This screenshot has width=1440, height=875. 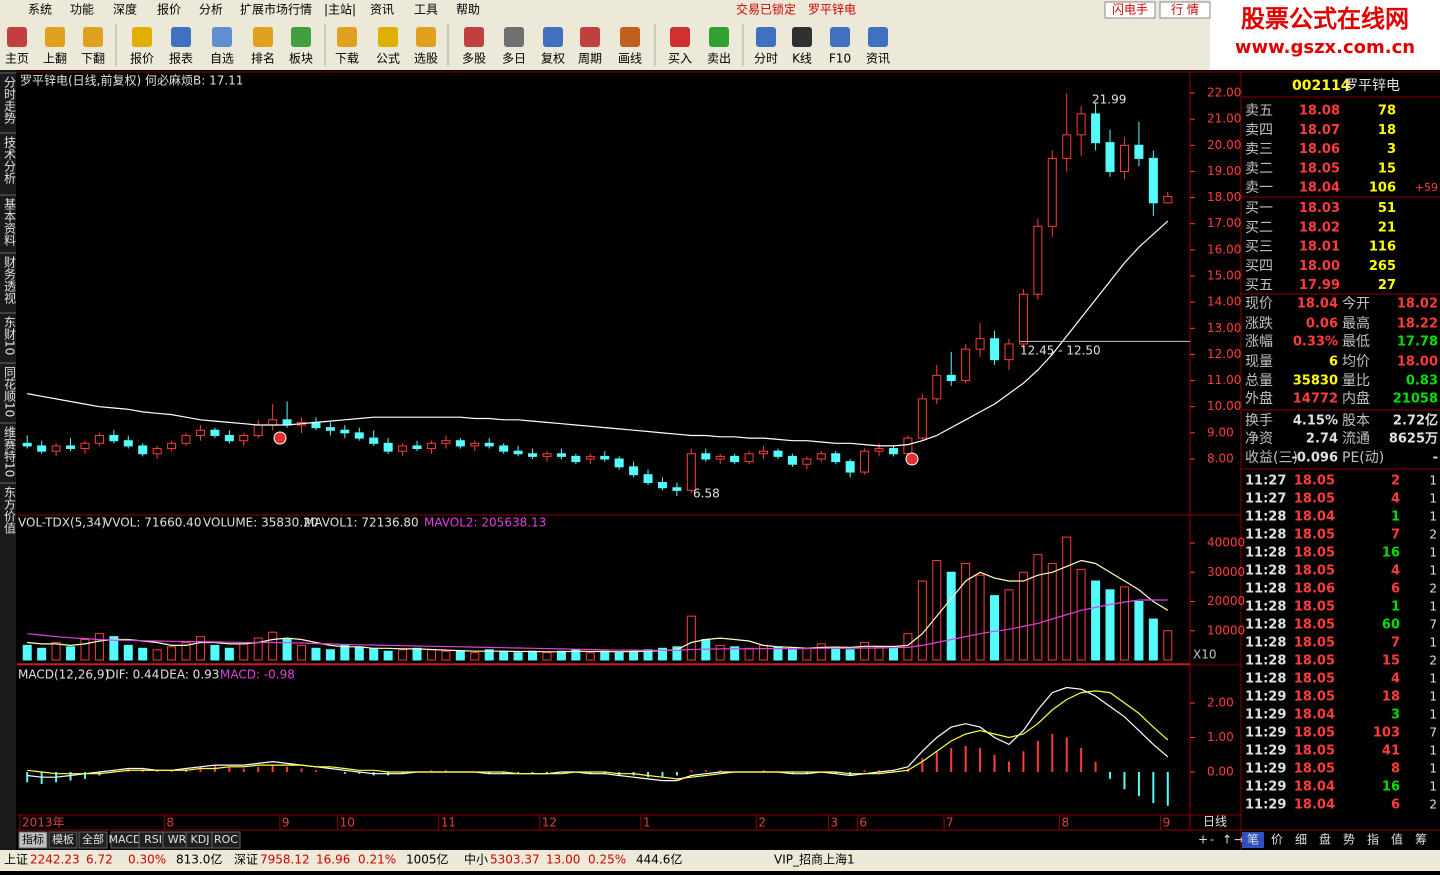 What do you see at coordinates (1322, 324) in the screenshot?
I see `info-value: 0.06` at bounding box center [1322, 324].